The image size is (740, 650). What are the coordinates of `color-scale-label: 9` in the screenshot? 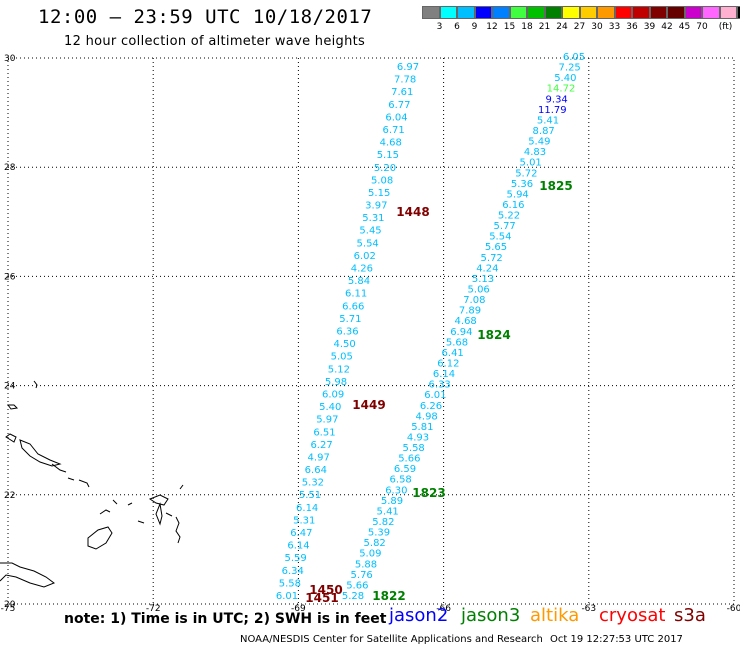 It's located at (474, 27).